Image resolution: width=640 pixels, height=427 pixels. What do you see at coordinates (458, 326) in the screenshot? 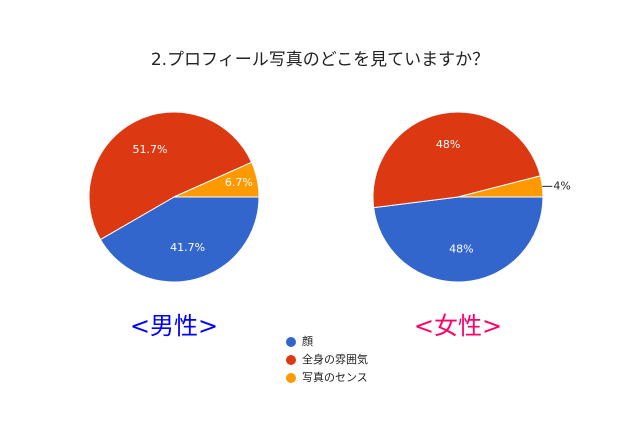
I see `pie-subtitle: <女性>` at bounding box center [458, 326].